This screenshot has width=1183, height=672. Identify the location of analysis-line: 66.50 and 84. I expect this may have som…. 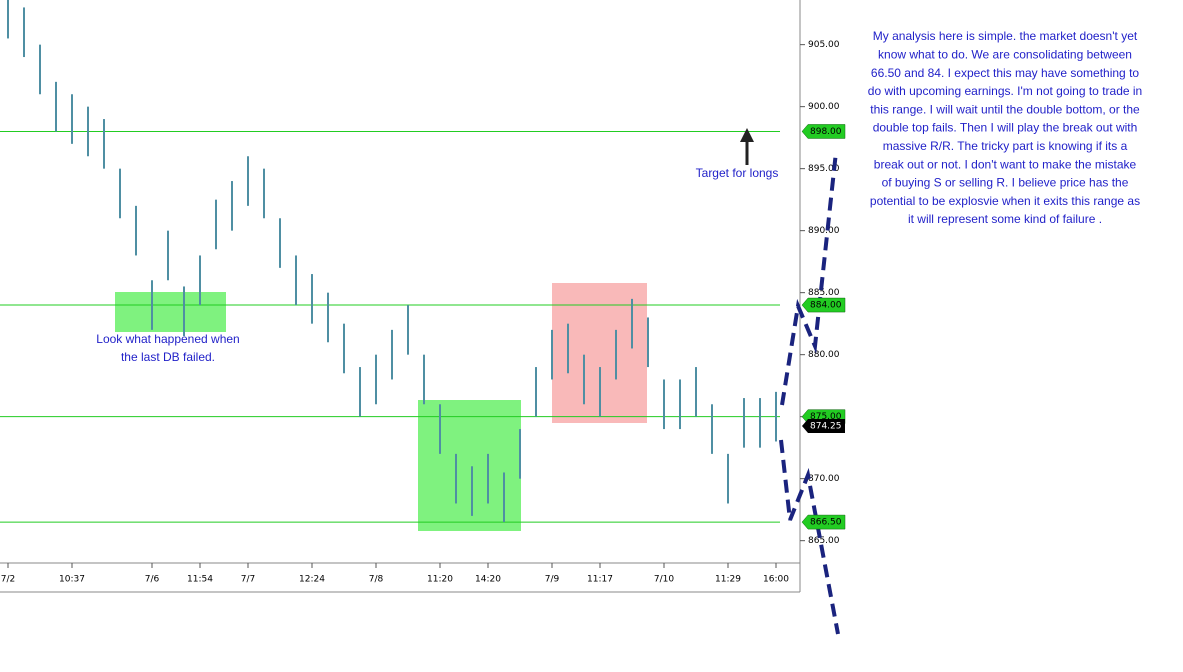
(1005, 73).